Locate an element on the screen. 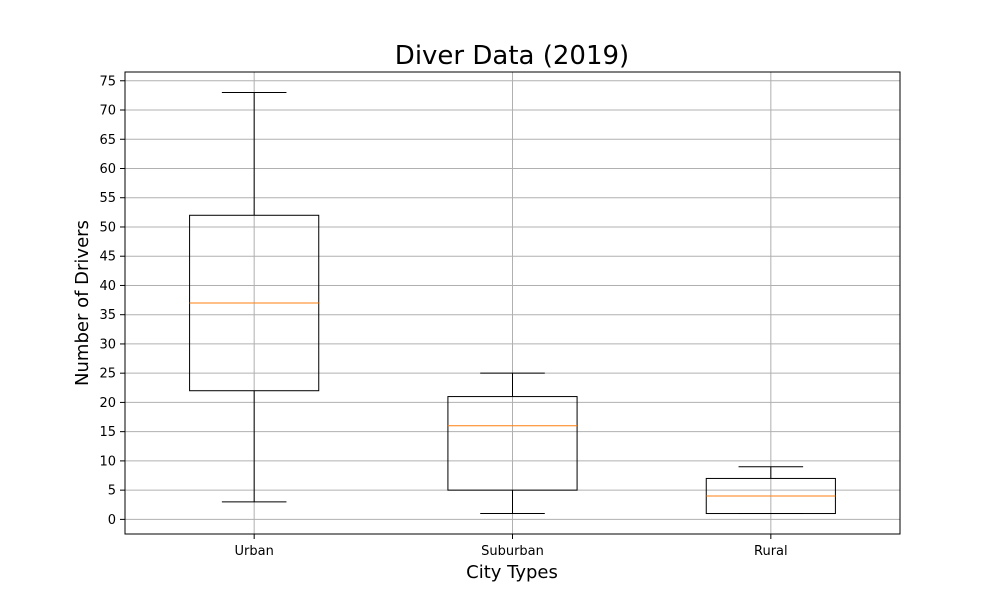  y-tick-label: 60 is located at coordinates (107, 169).